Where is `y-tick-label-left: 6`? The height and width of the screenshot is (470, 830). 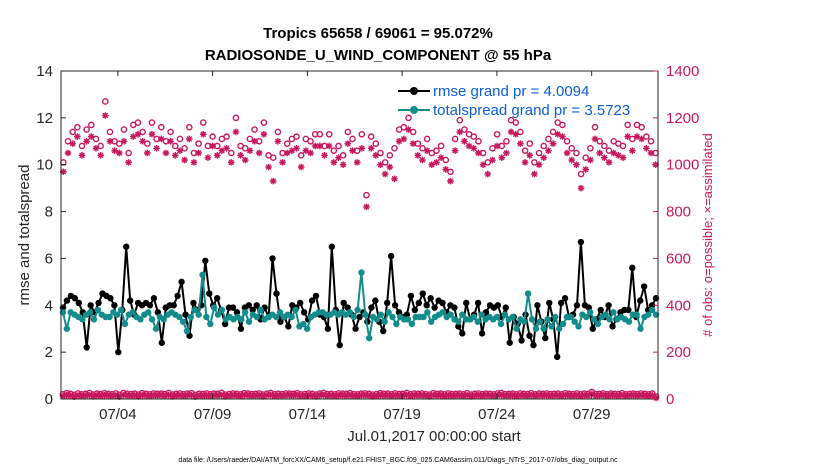
y-tick-label-left: 6 is located at coordinates (49, 258).